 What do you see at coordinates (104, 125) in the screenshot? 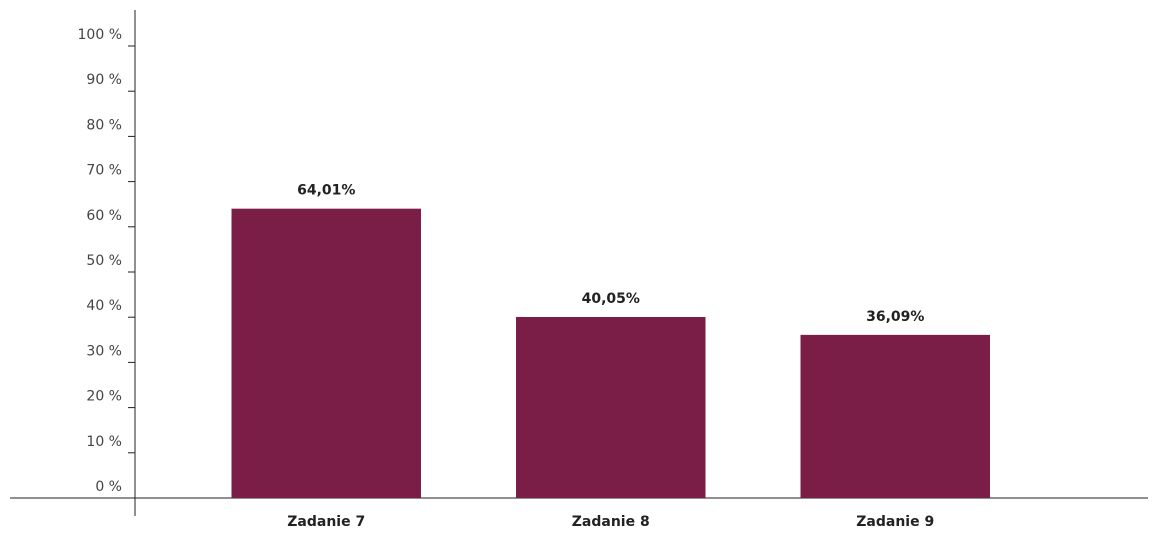
I see `y-tick-label: 80 %` at bounding box center [104, 125].